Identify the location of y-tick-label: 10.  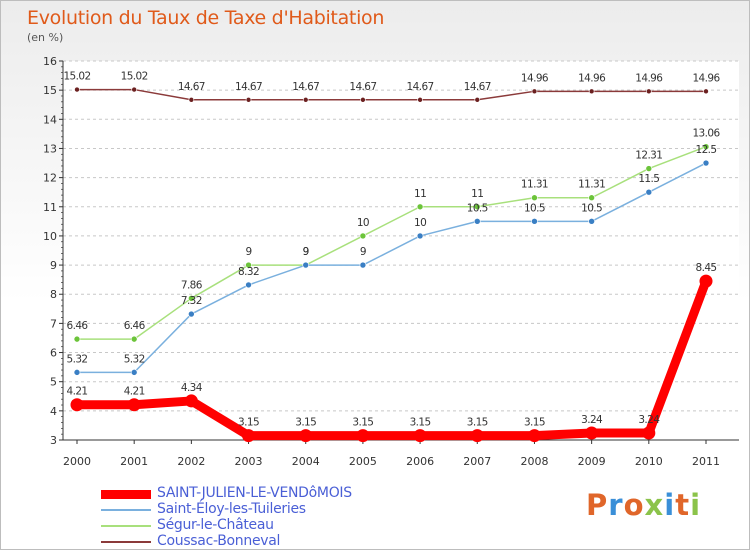
(50, 236).